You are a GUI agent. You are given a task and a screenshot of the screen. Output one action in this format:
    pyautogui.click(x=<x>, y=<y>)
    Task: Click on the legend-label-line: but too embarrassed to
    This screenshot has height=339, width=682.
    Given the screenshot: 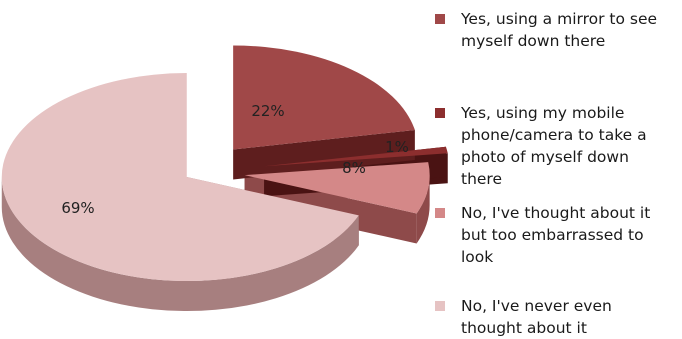 What is the action you would take?
    pyautogui.click(x=552, y=235)
    